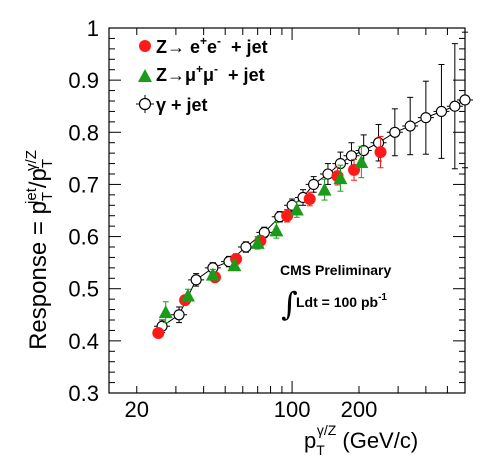 This screenshot has height=472, width=496. Describe the element at coordinates (335, 270) in the screenshot. I see `cms-title: CMS Preliminary` at that location.